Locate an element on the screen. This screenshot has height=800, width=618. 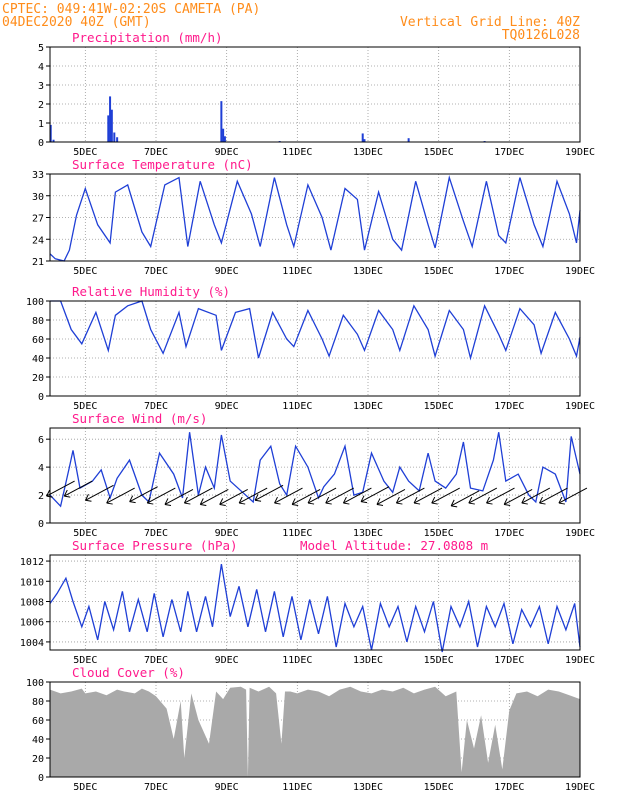
cloud-xtick-label: 13DEC is located at coordinates (368, 787).